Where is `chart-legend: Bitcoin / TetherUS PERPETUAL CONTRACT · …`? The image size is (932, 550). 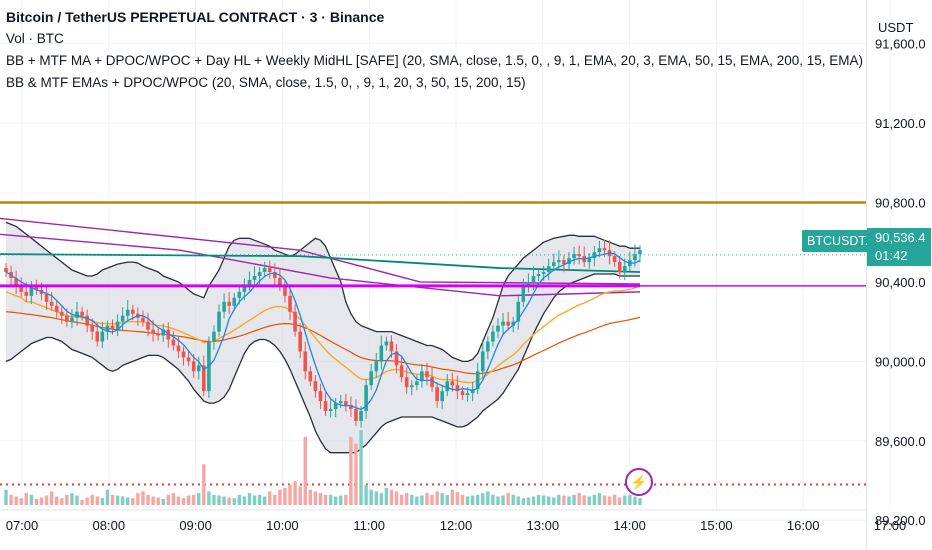
chart-legend: Bitcoin / TetherUS PERPETUAL CONTRACT · … is located at coordinates (434, 50).